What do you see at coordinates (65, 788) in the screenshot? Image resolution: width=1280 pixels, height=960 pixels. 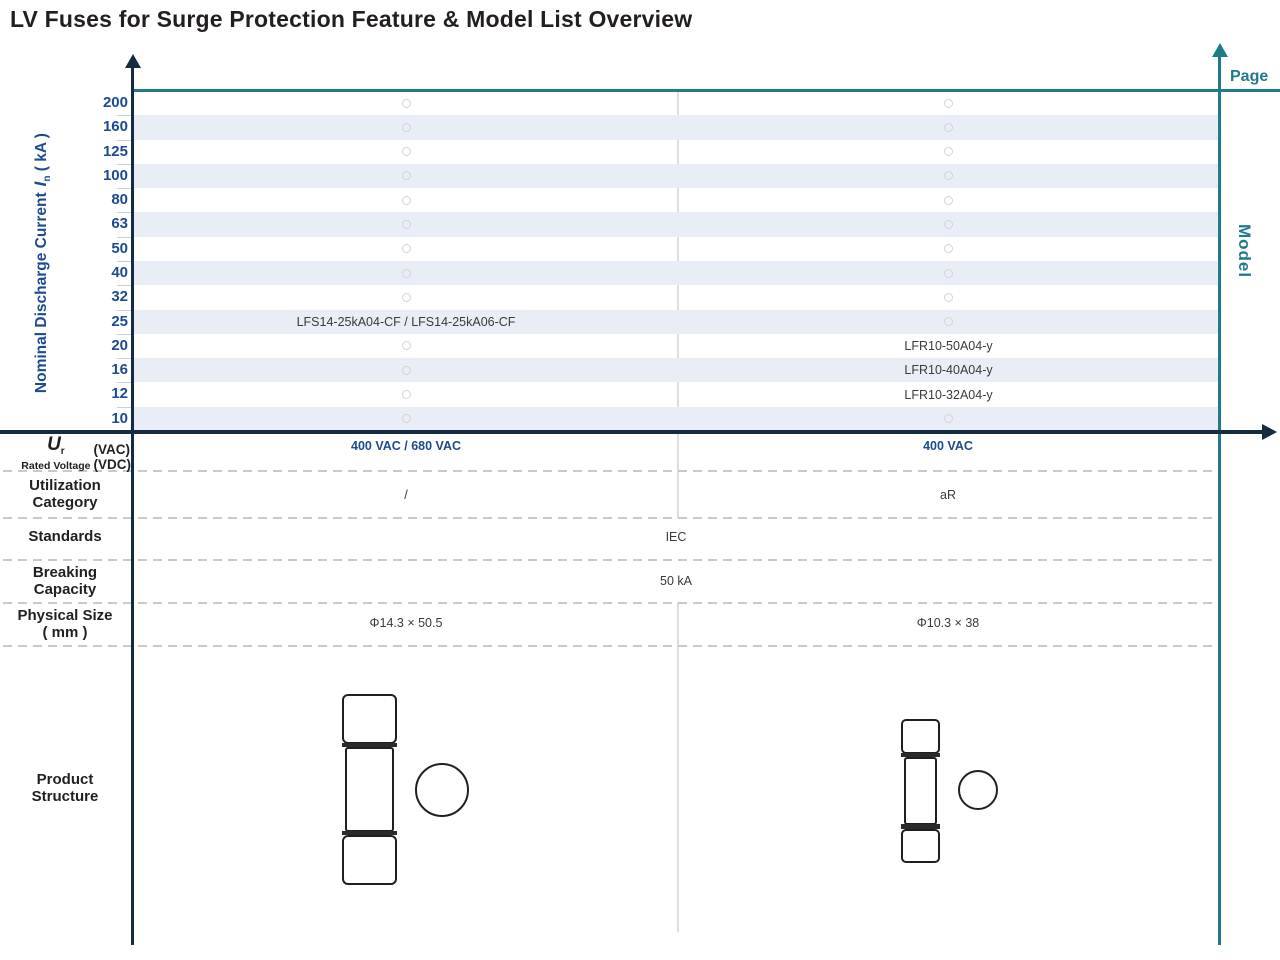 I see `product-structure-label: Product Structure` at bounding box center [65, 788].